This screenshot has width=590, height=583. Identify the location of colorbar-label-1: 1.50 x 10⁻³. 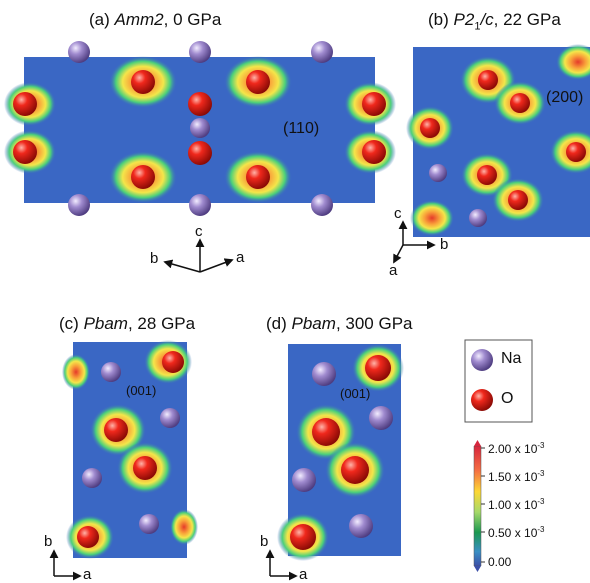
(516, 476).